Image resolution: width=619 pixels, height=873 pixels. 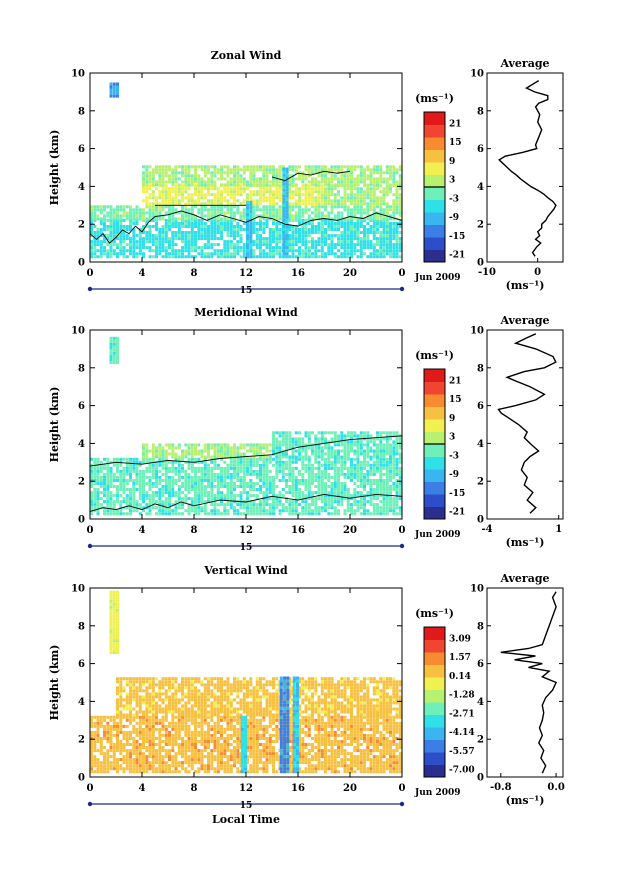 I want to click on day-bar-start, so click(x=90, y=546).